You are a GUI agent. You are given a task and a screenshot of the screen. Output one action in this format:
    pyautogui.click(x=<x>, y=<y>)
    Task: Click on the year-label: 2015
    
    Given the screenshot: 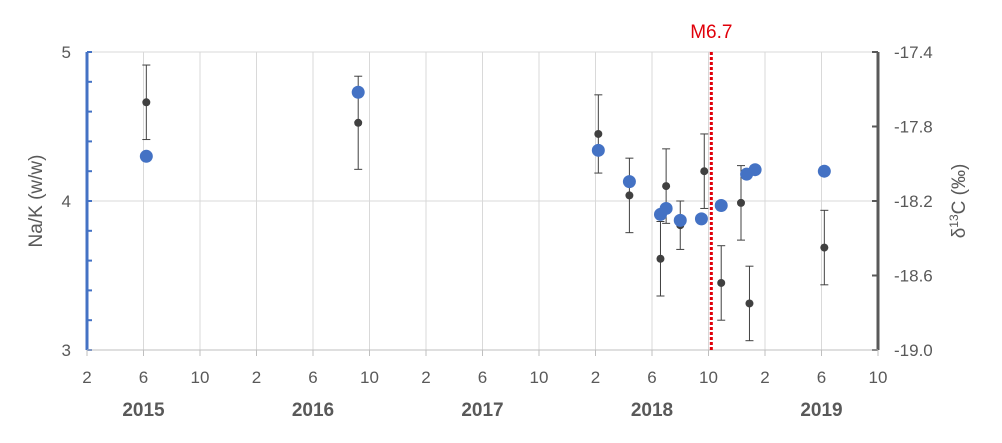 What is the action you would take?
    pyautogui.click(x=143, y=410)
    